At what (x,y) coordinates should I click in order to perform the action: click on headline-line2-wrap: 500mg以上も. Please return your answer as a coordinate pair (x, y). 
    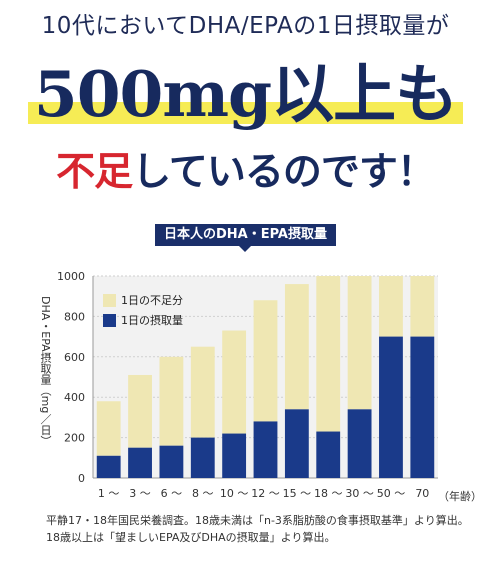
    Looking at the image, I should click on (245, 94).